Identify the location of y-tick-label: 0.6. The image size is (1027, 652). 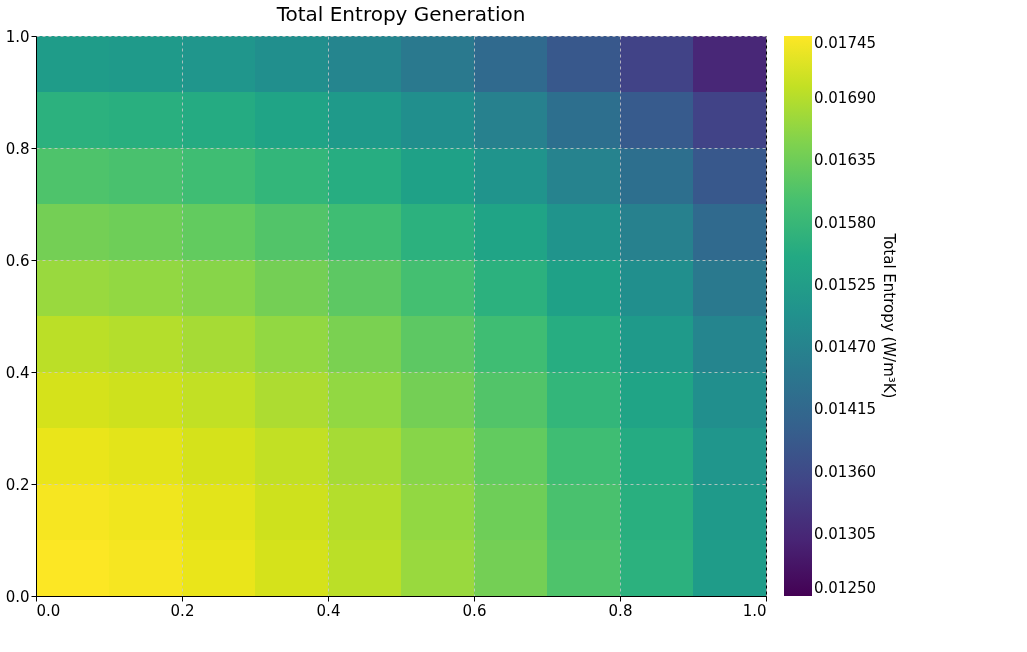
(17, 260).